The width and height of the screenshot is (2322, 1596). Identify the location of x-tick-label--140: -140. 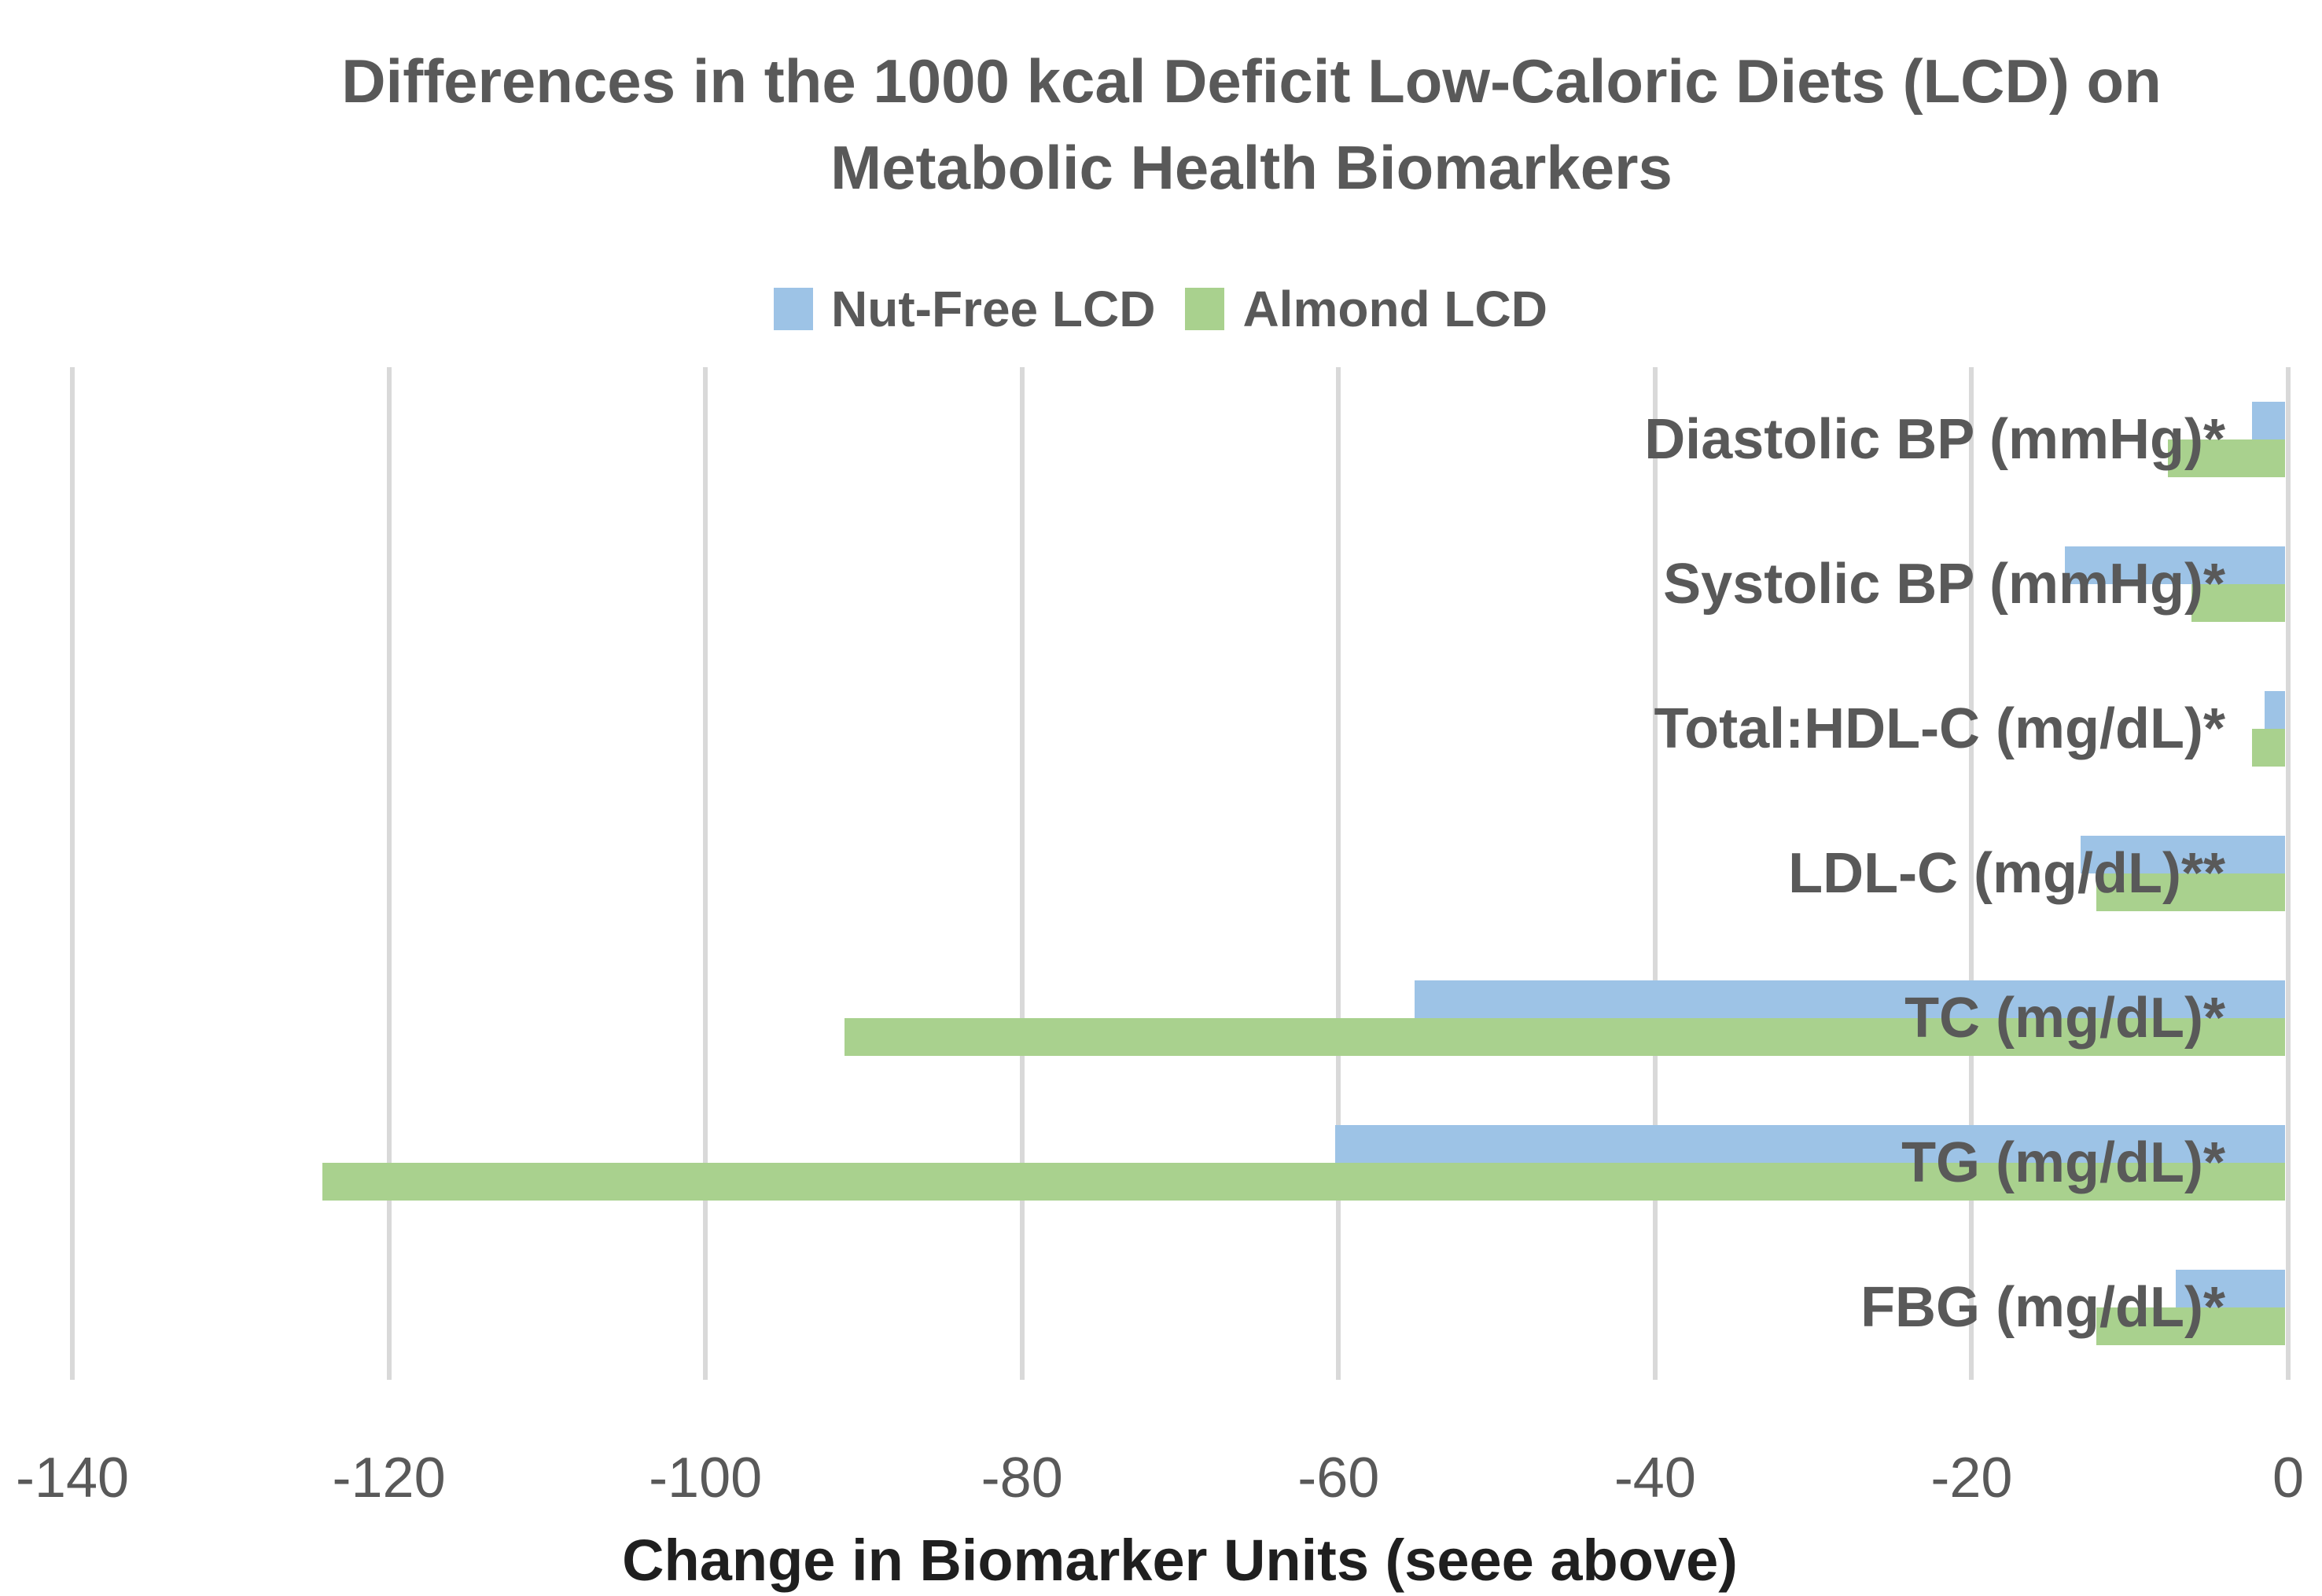
(72, 1478).